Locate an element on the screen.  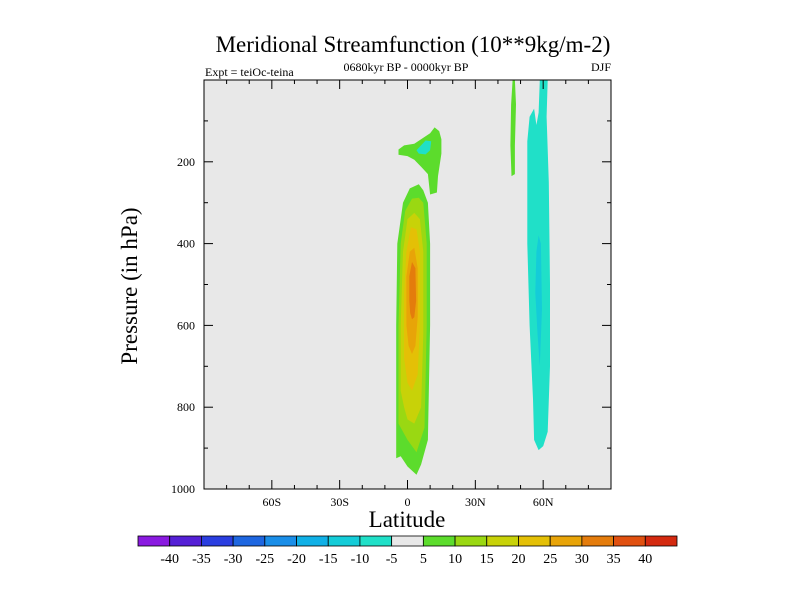
y-axis-title: Pressure (in hPa) is located at coordinates (129, 285).